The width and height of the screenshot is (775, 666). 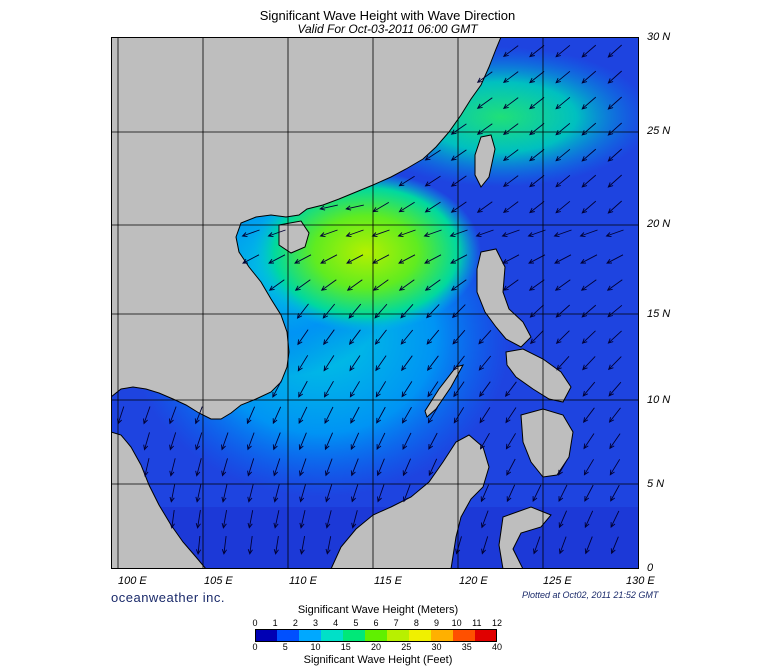 What do you see at coordinates (375, 623) in the screenshot?
I see `colorbar-meter-tick: 6` at bounding box center [375, 623].